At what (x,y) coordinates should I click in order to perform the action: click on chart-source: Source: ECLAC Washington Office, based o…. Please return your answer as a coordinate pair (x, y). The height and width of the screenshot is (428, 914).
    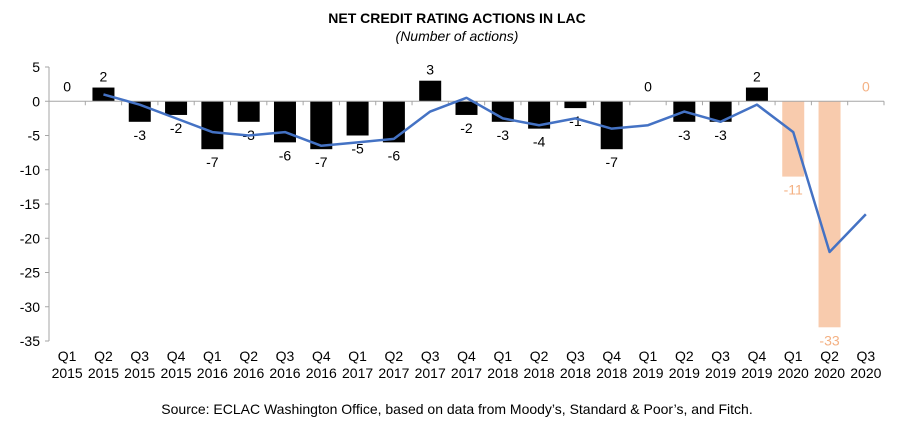
    Looking at the image, I should click on (457, 409).